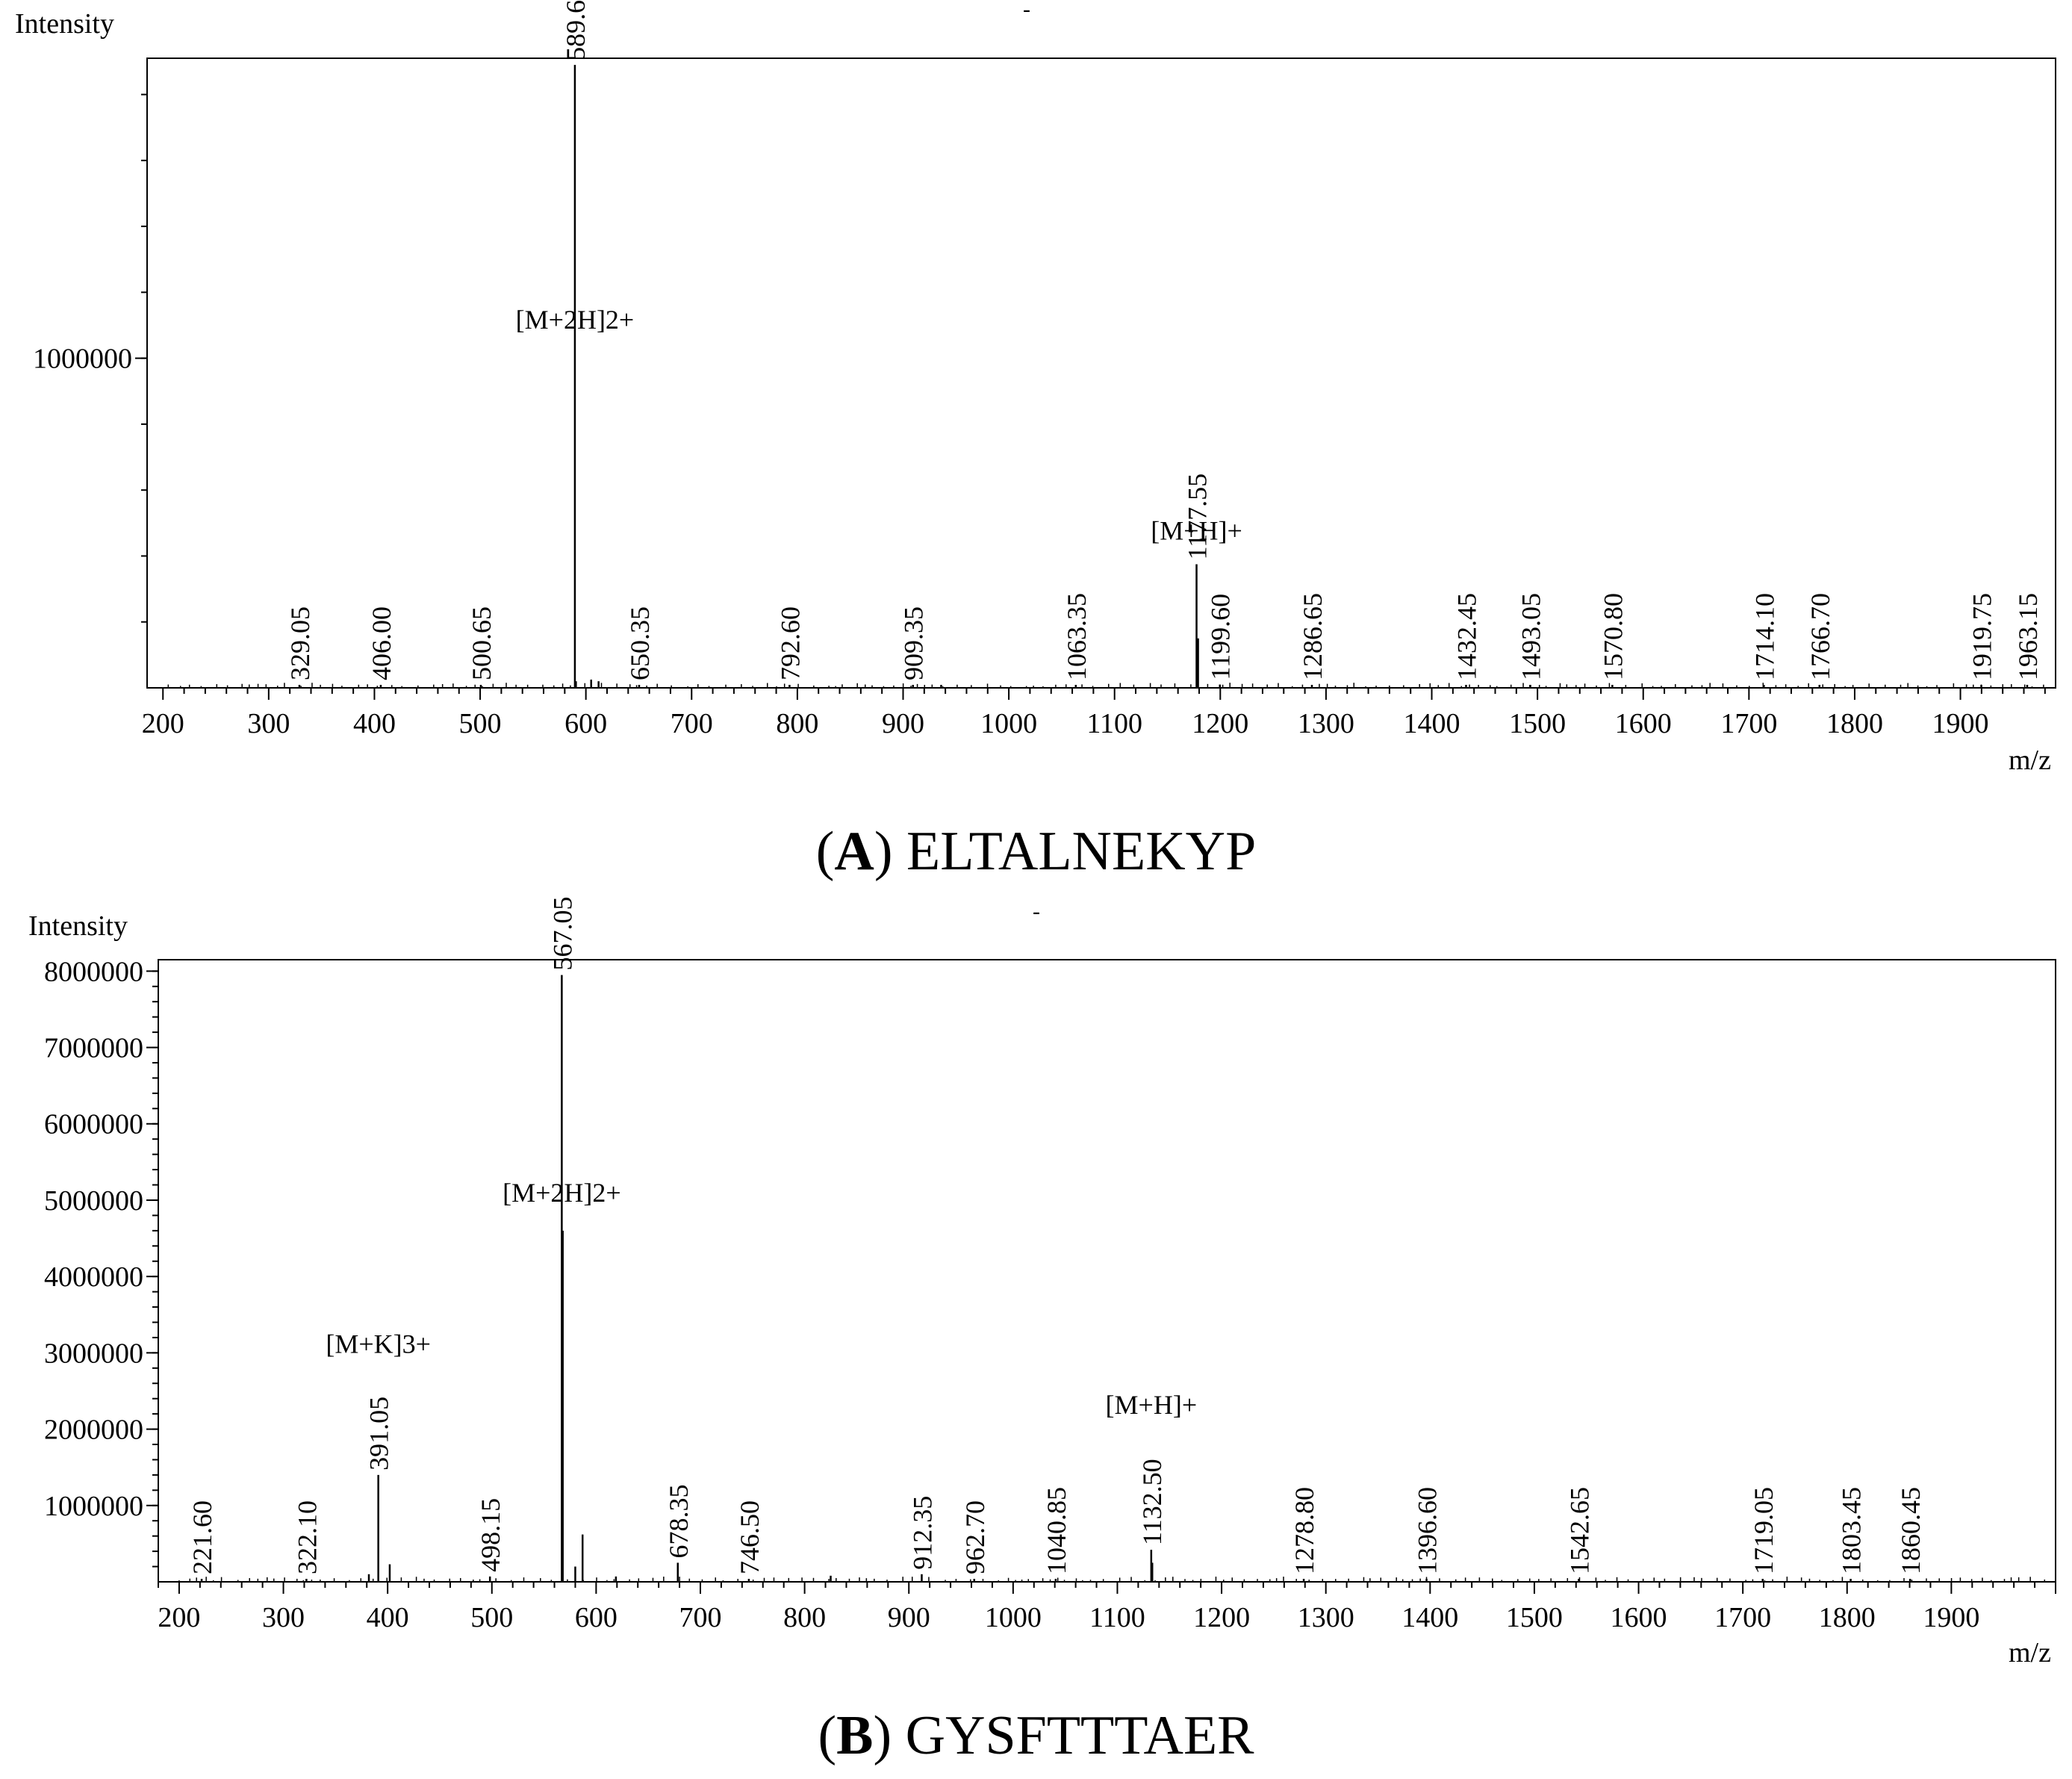 This screenshot has width=2072, height=1779. What do you see at coordinates (93, 1048) in the screenshot?
I see `y-tick-label: 7000000` at bounding box center [93, 1048].